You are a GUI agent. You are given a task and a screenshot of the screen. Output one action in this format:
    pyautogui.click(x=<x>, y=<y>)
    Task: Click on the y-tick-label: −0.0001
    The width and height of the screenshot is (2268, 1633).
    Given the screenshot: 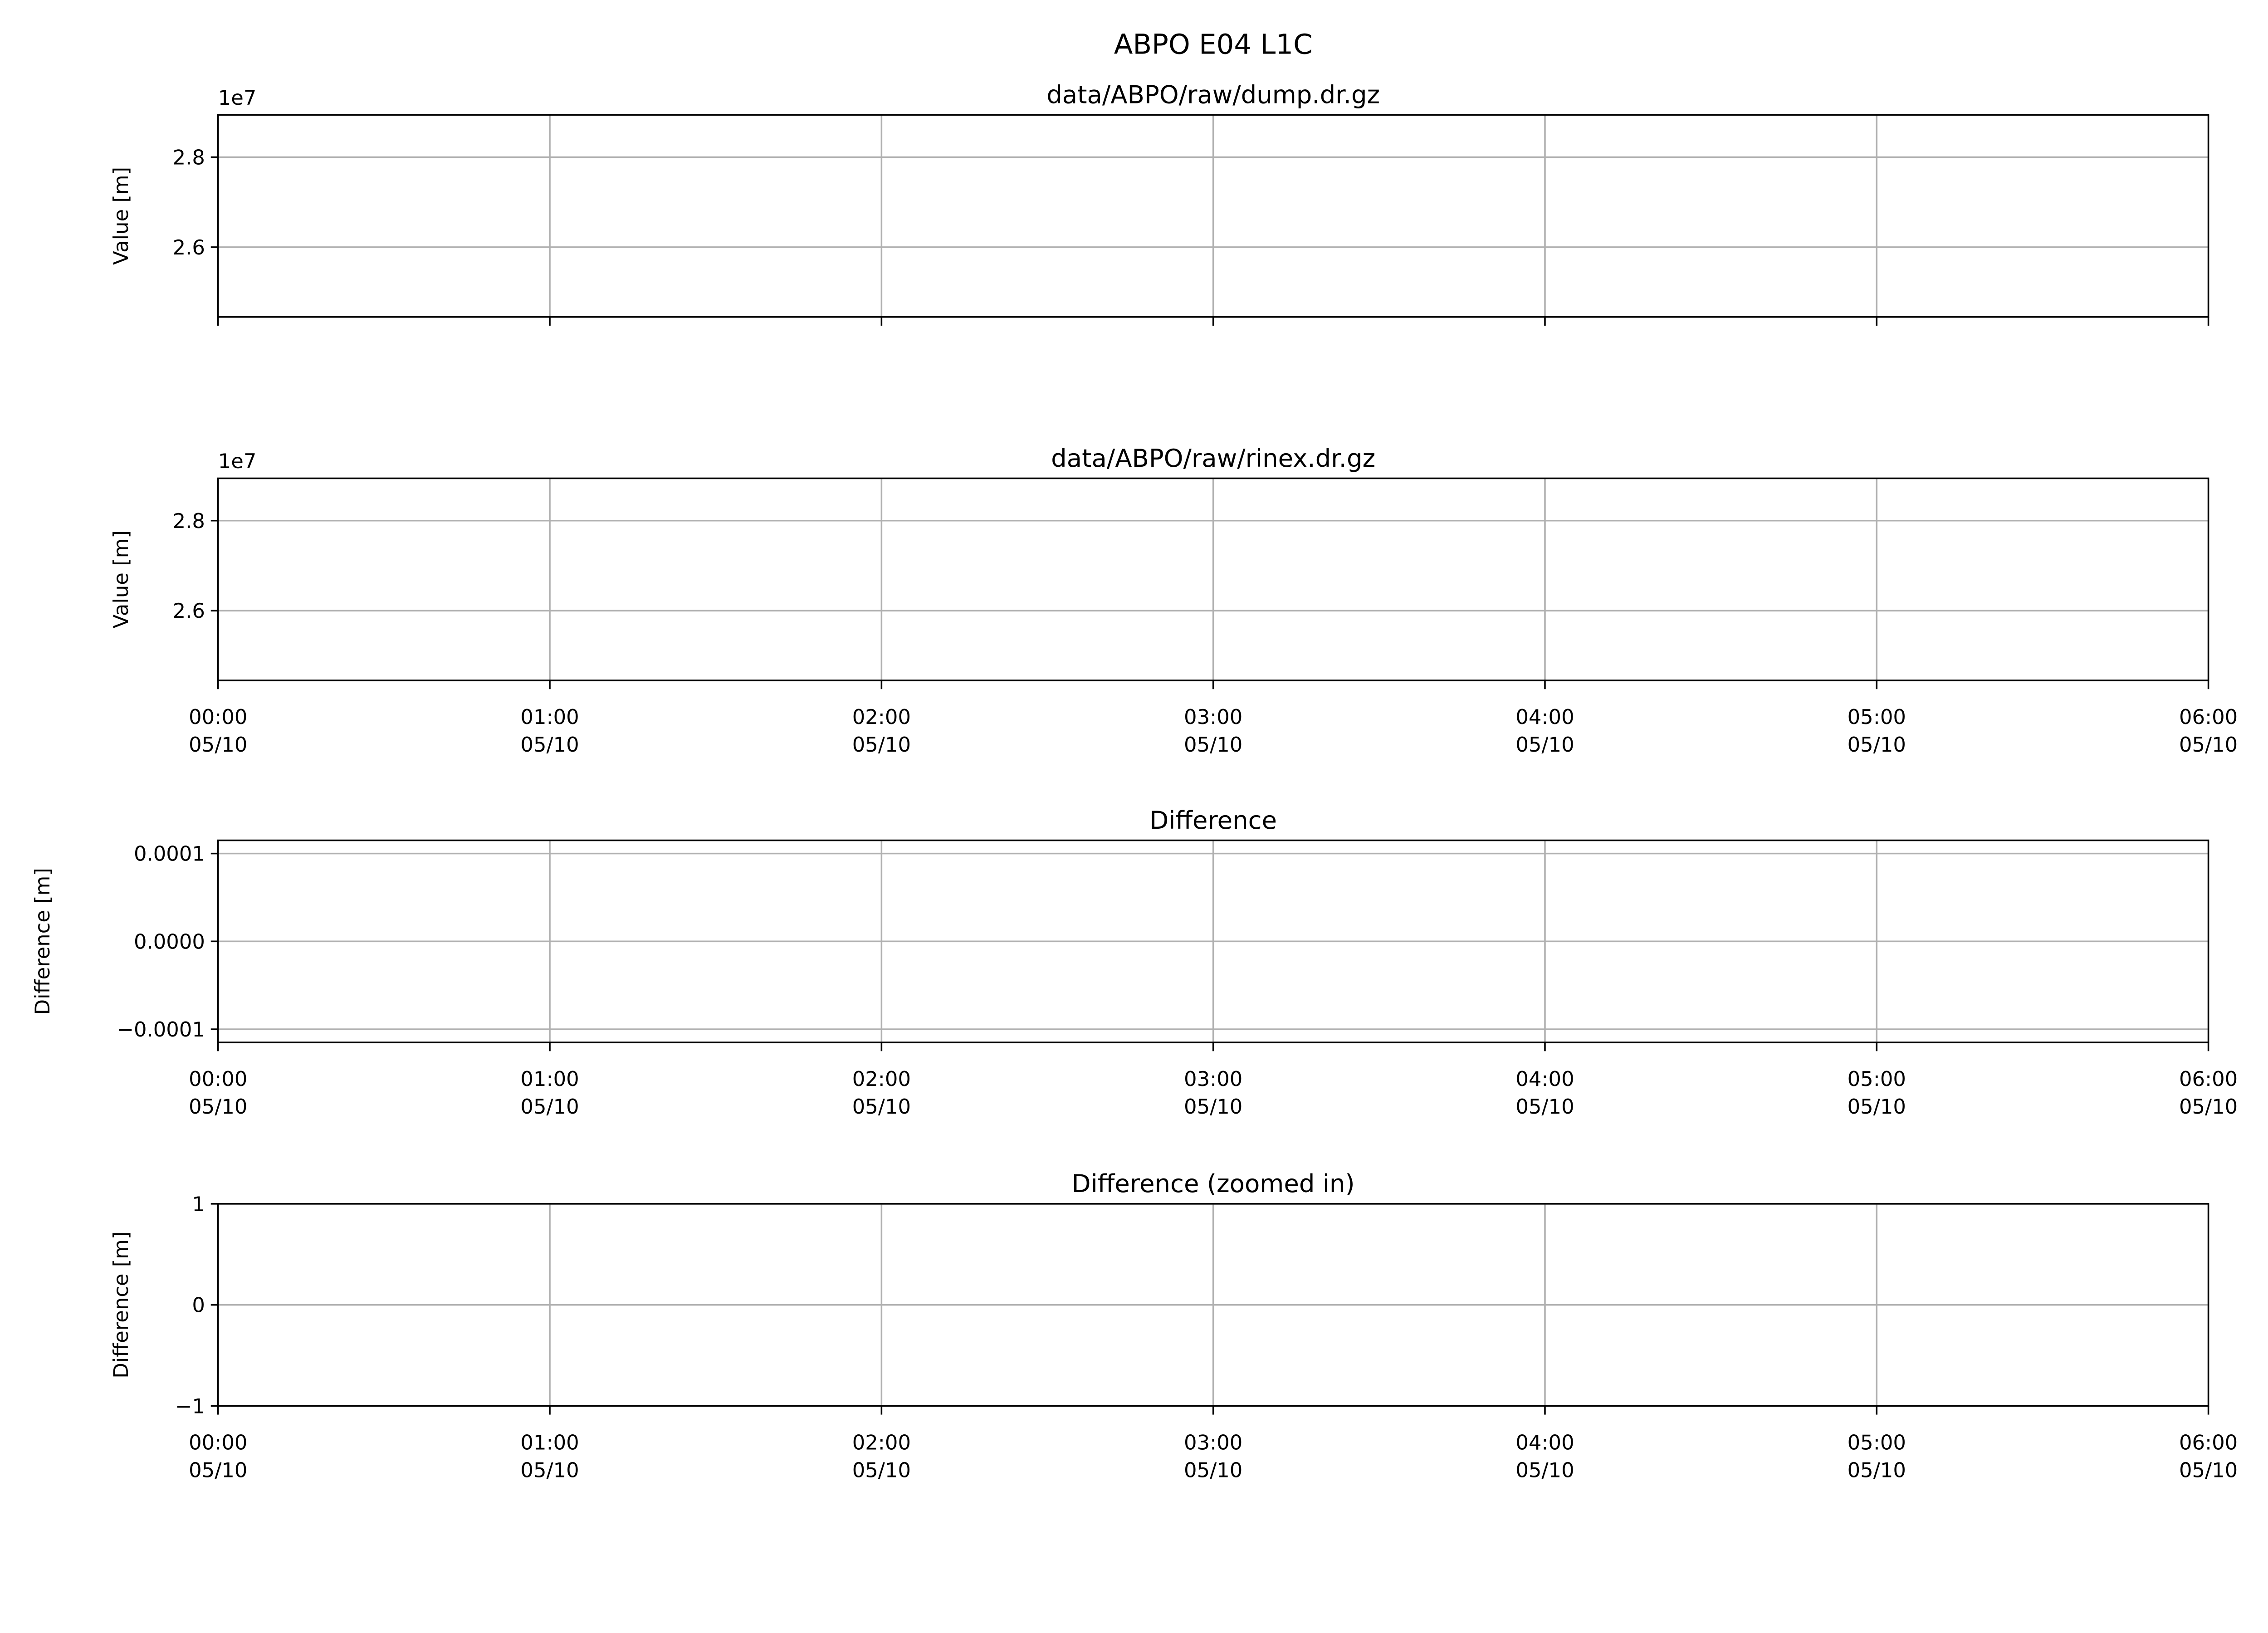 What is the action you would take?
    pyautogui.click(x=161, y=1029)
    